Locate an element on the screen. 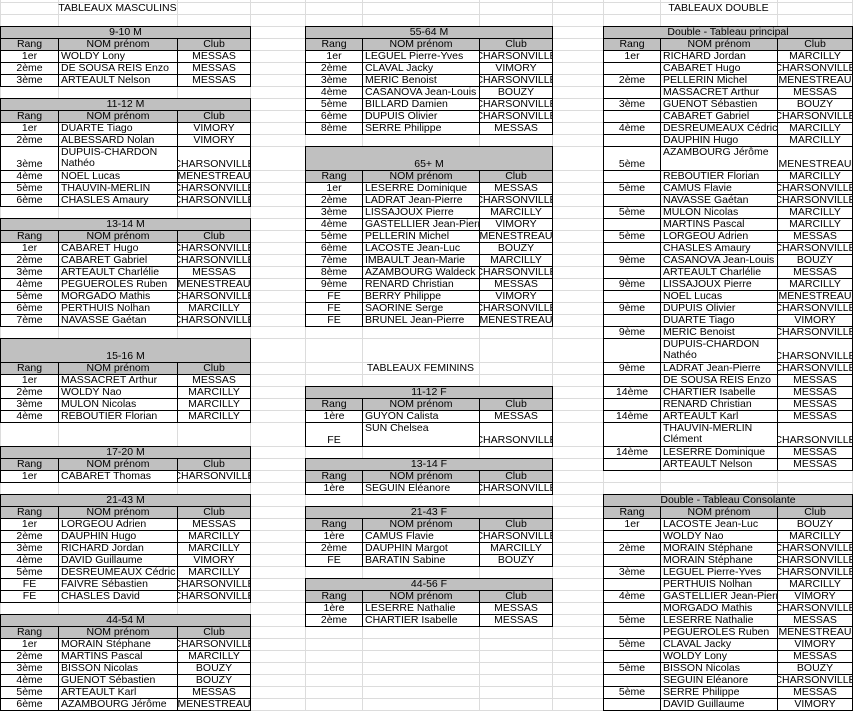  club-cell: VIMORY is located at coordinates (815, 704).